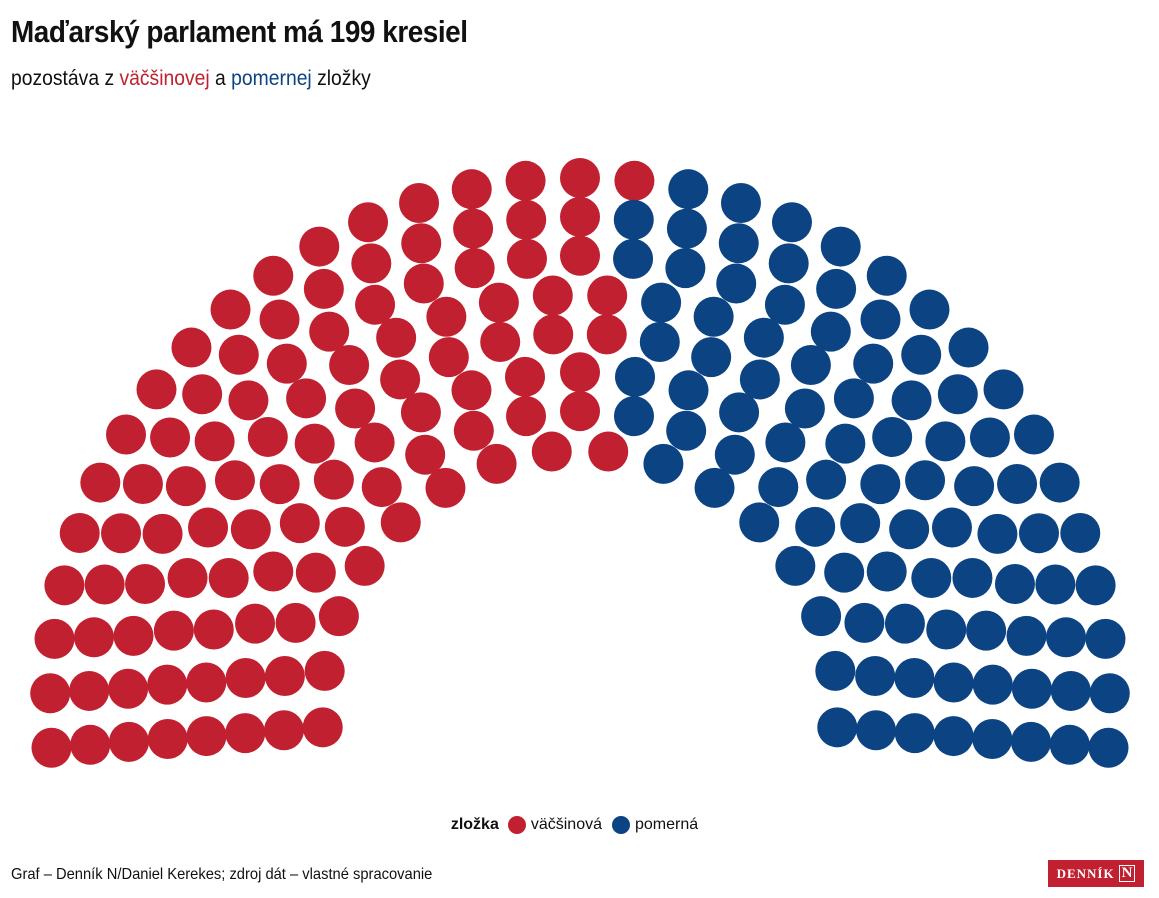 The width and height of the screenshot is (1159, 898). What do you see at coordinates (271, 78) in the screenshot?
I see `subtitle-proportional: pomernej` at bounding box center [271, 78].